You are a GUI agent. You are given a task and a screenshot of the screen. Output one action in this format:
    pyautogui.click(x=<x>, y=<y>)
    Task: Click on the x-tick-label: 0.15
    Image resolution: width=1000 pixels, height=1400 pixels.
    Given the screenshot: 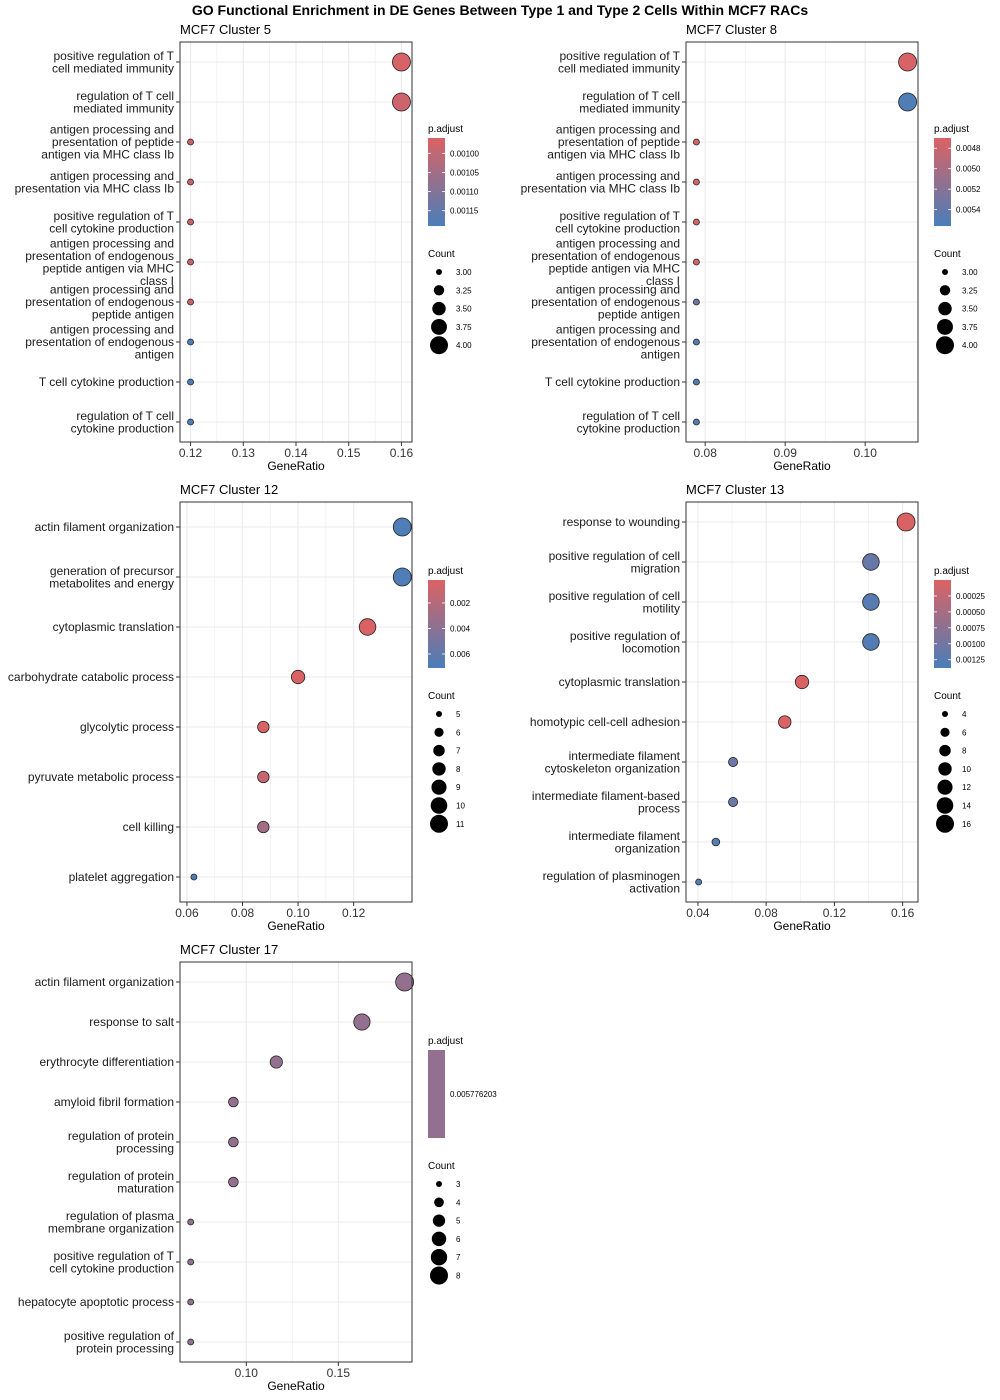 What is the action you would take?
    pyautogui.click(x=349, y=453)
    